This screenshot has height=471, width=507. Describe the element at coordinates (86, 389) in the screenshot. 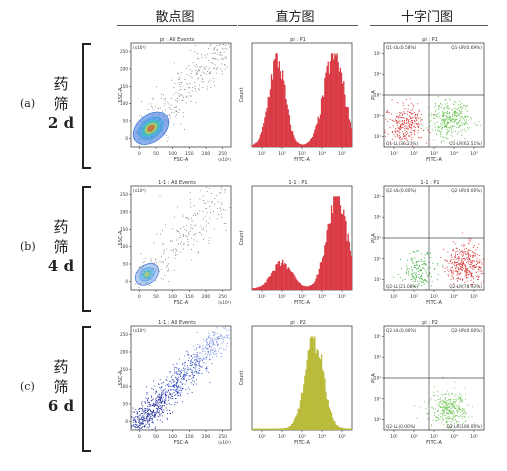

I see `row-bracket` at that location.